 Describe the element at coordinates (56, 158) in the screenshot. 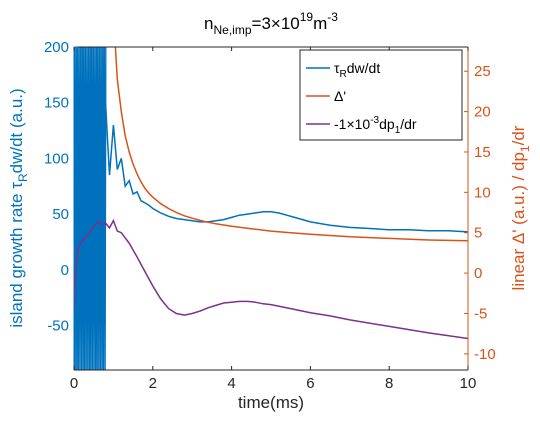

I see `left-y-tick-label: 100` at that location.